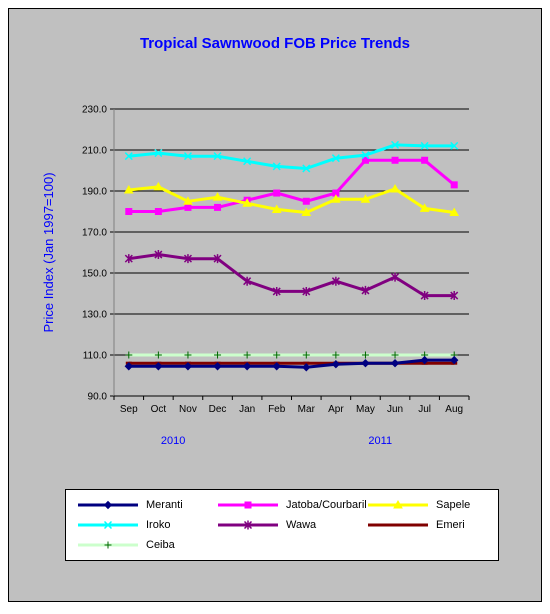 Image resolution: width=550 pixels, height=614 pixels. What do you see at coordinates (365, 409) in the screenshot?
I see `x-tick-label: May` at bounding box center [365, 409].